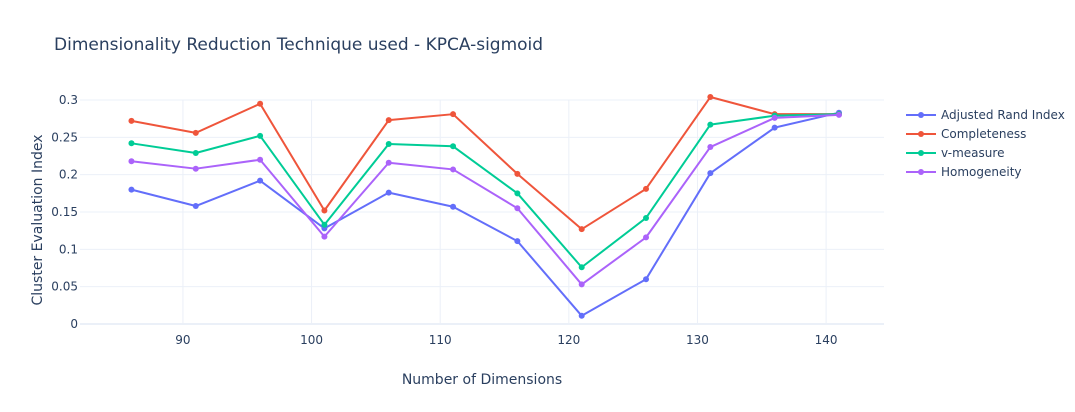  I want to click on x-tick-label: 120, so click(568, 340).